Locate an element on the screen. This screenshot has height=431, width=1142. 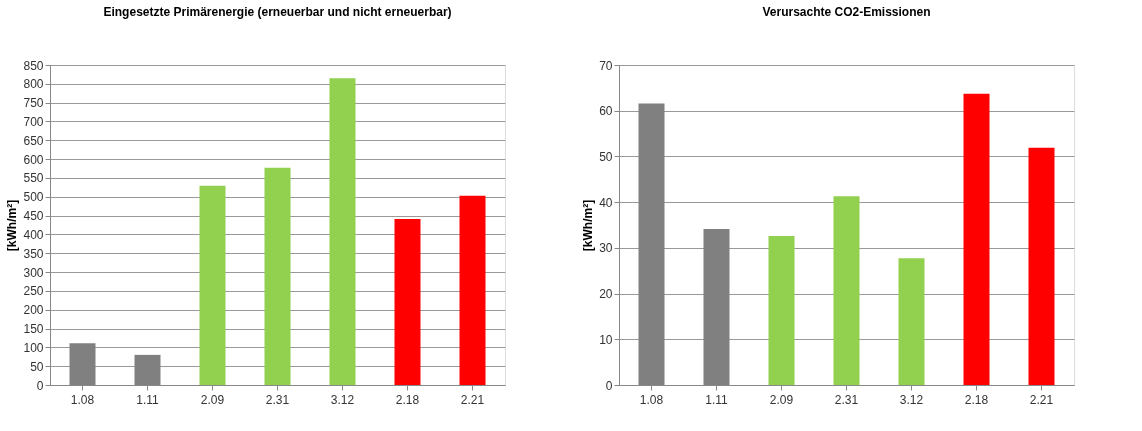
y-tick-label: 800 is located at coordinates (33, 84).